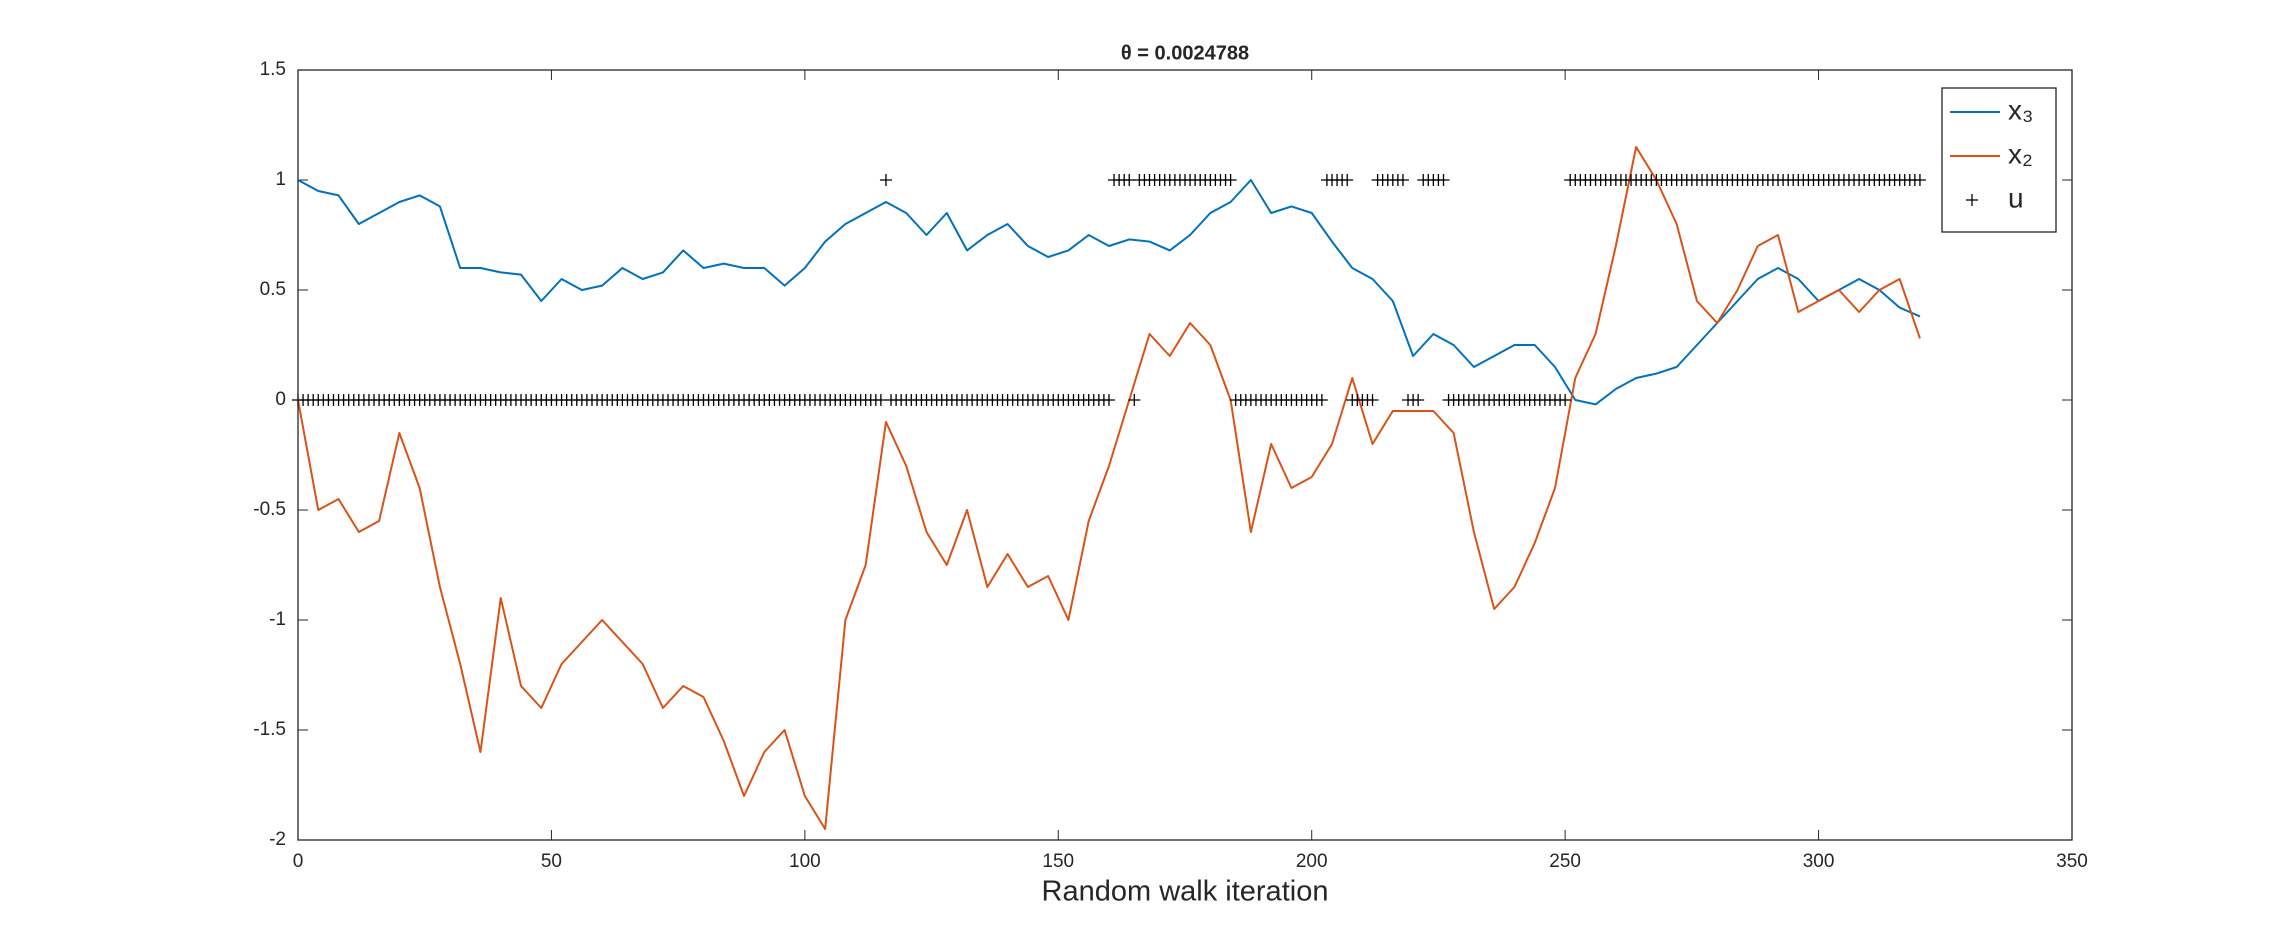  I want to click on y-tick-label: 0.5, so click(273, 289).